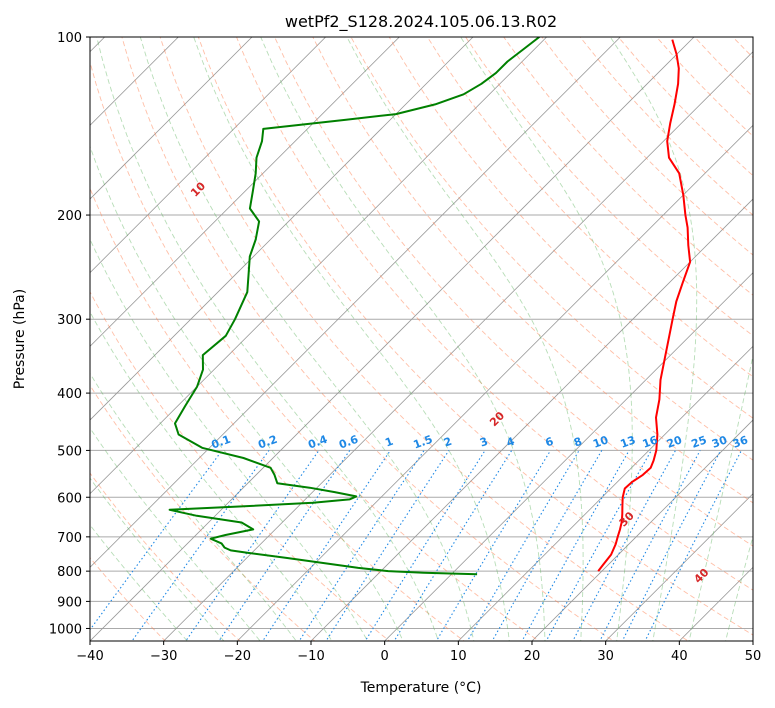 This screenshot has height=708, width=775. I want to click on y-tick-label: 800, so click(69, 572).